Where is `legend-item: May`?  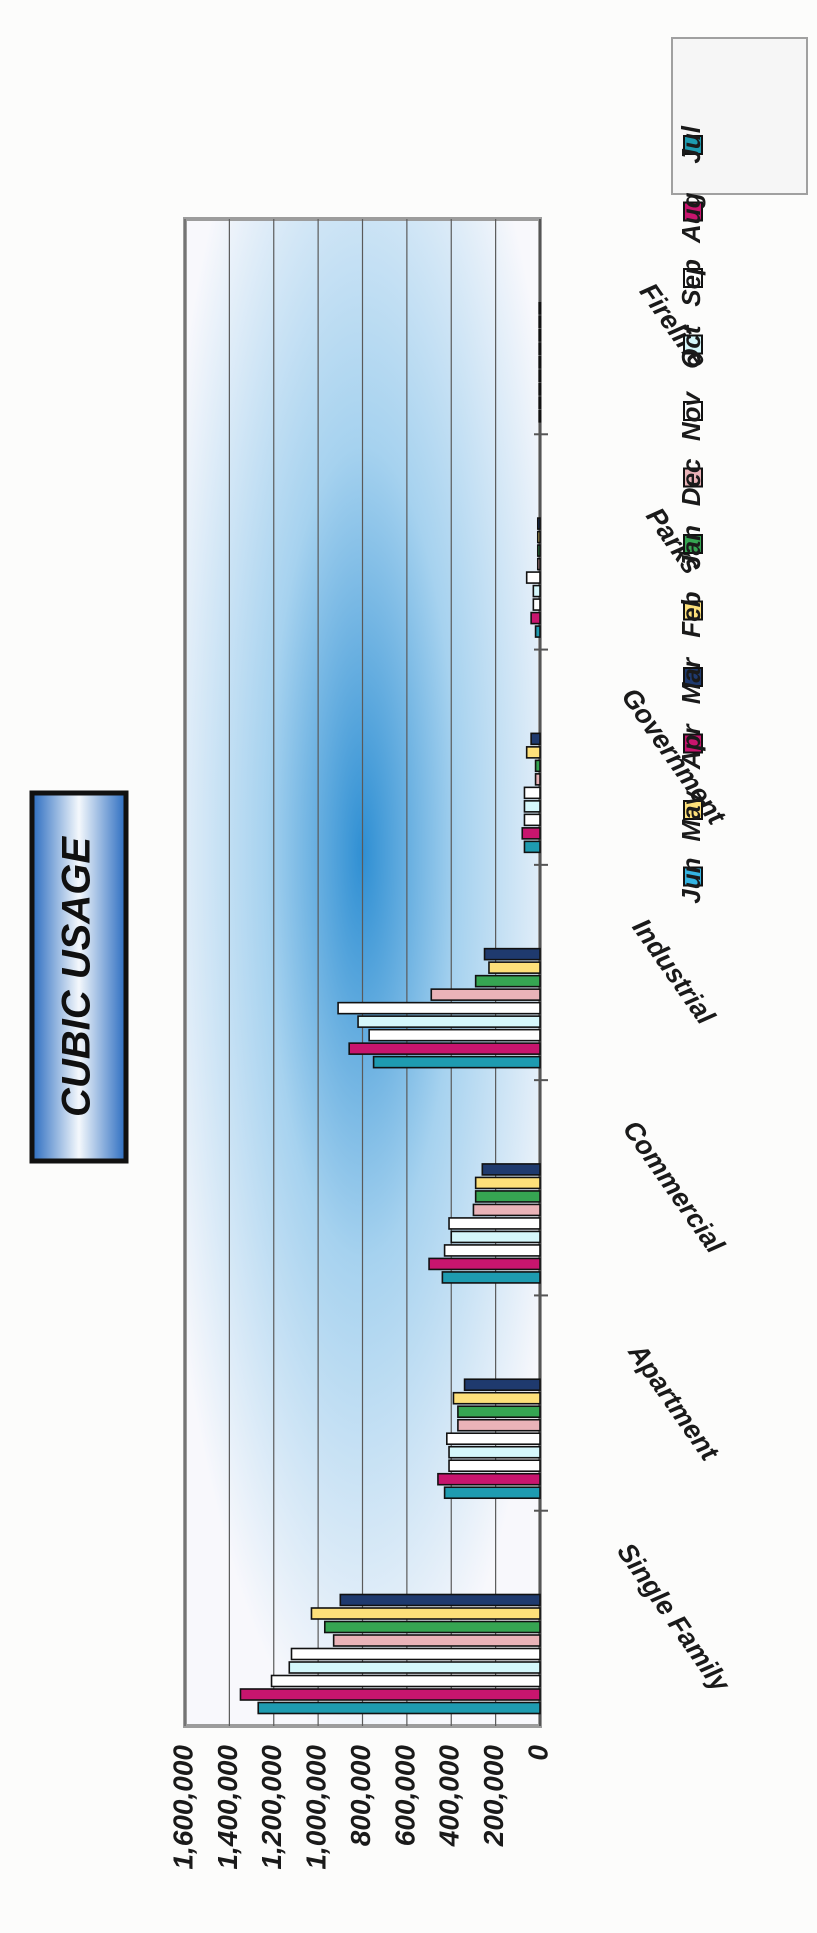
legend-item: May is located at coordinates (691, 815).